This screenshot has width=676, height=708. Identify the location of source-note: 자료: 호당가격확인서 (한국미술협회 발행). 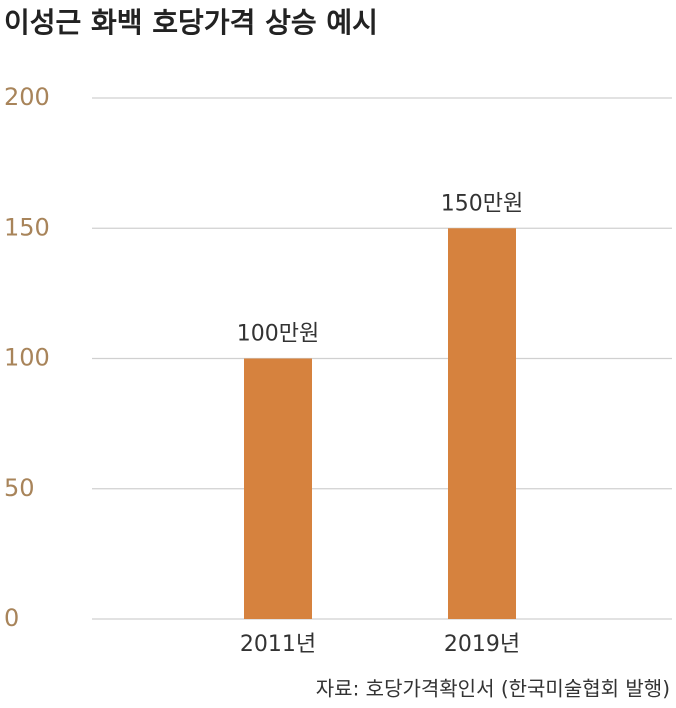
(493, 689).